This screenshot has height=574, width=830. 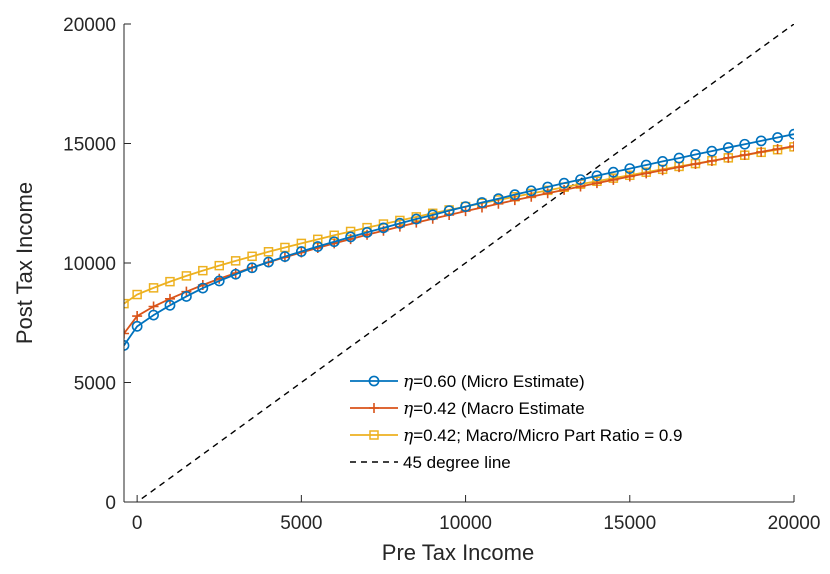 I want to click on y-axis-label: Post Tax Income, so click(x=24, y=263).